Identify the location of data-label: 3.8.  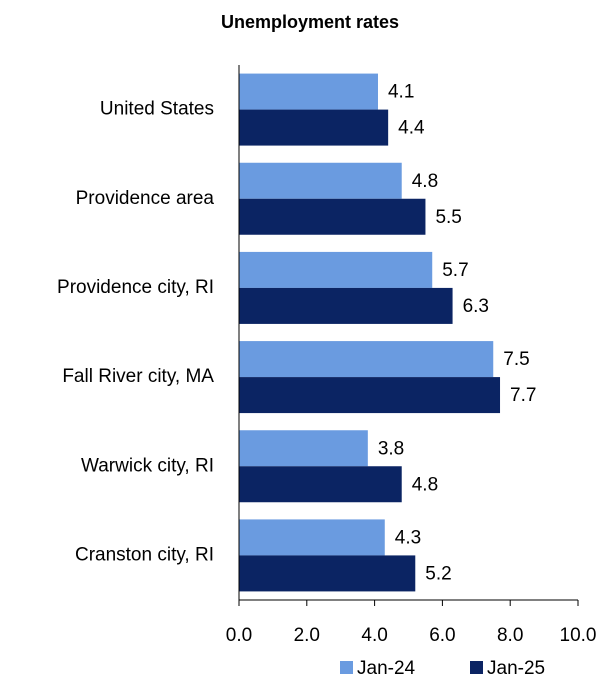
(391, 448).